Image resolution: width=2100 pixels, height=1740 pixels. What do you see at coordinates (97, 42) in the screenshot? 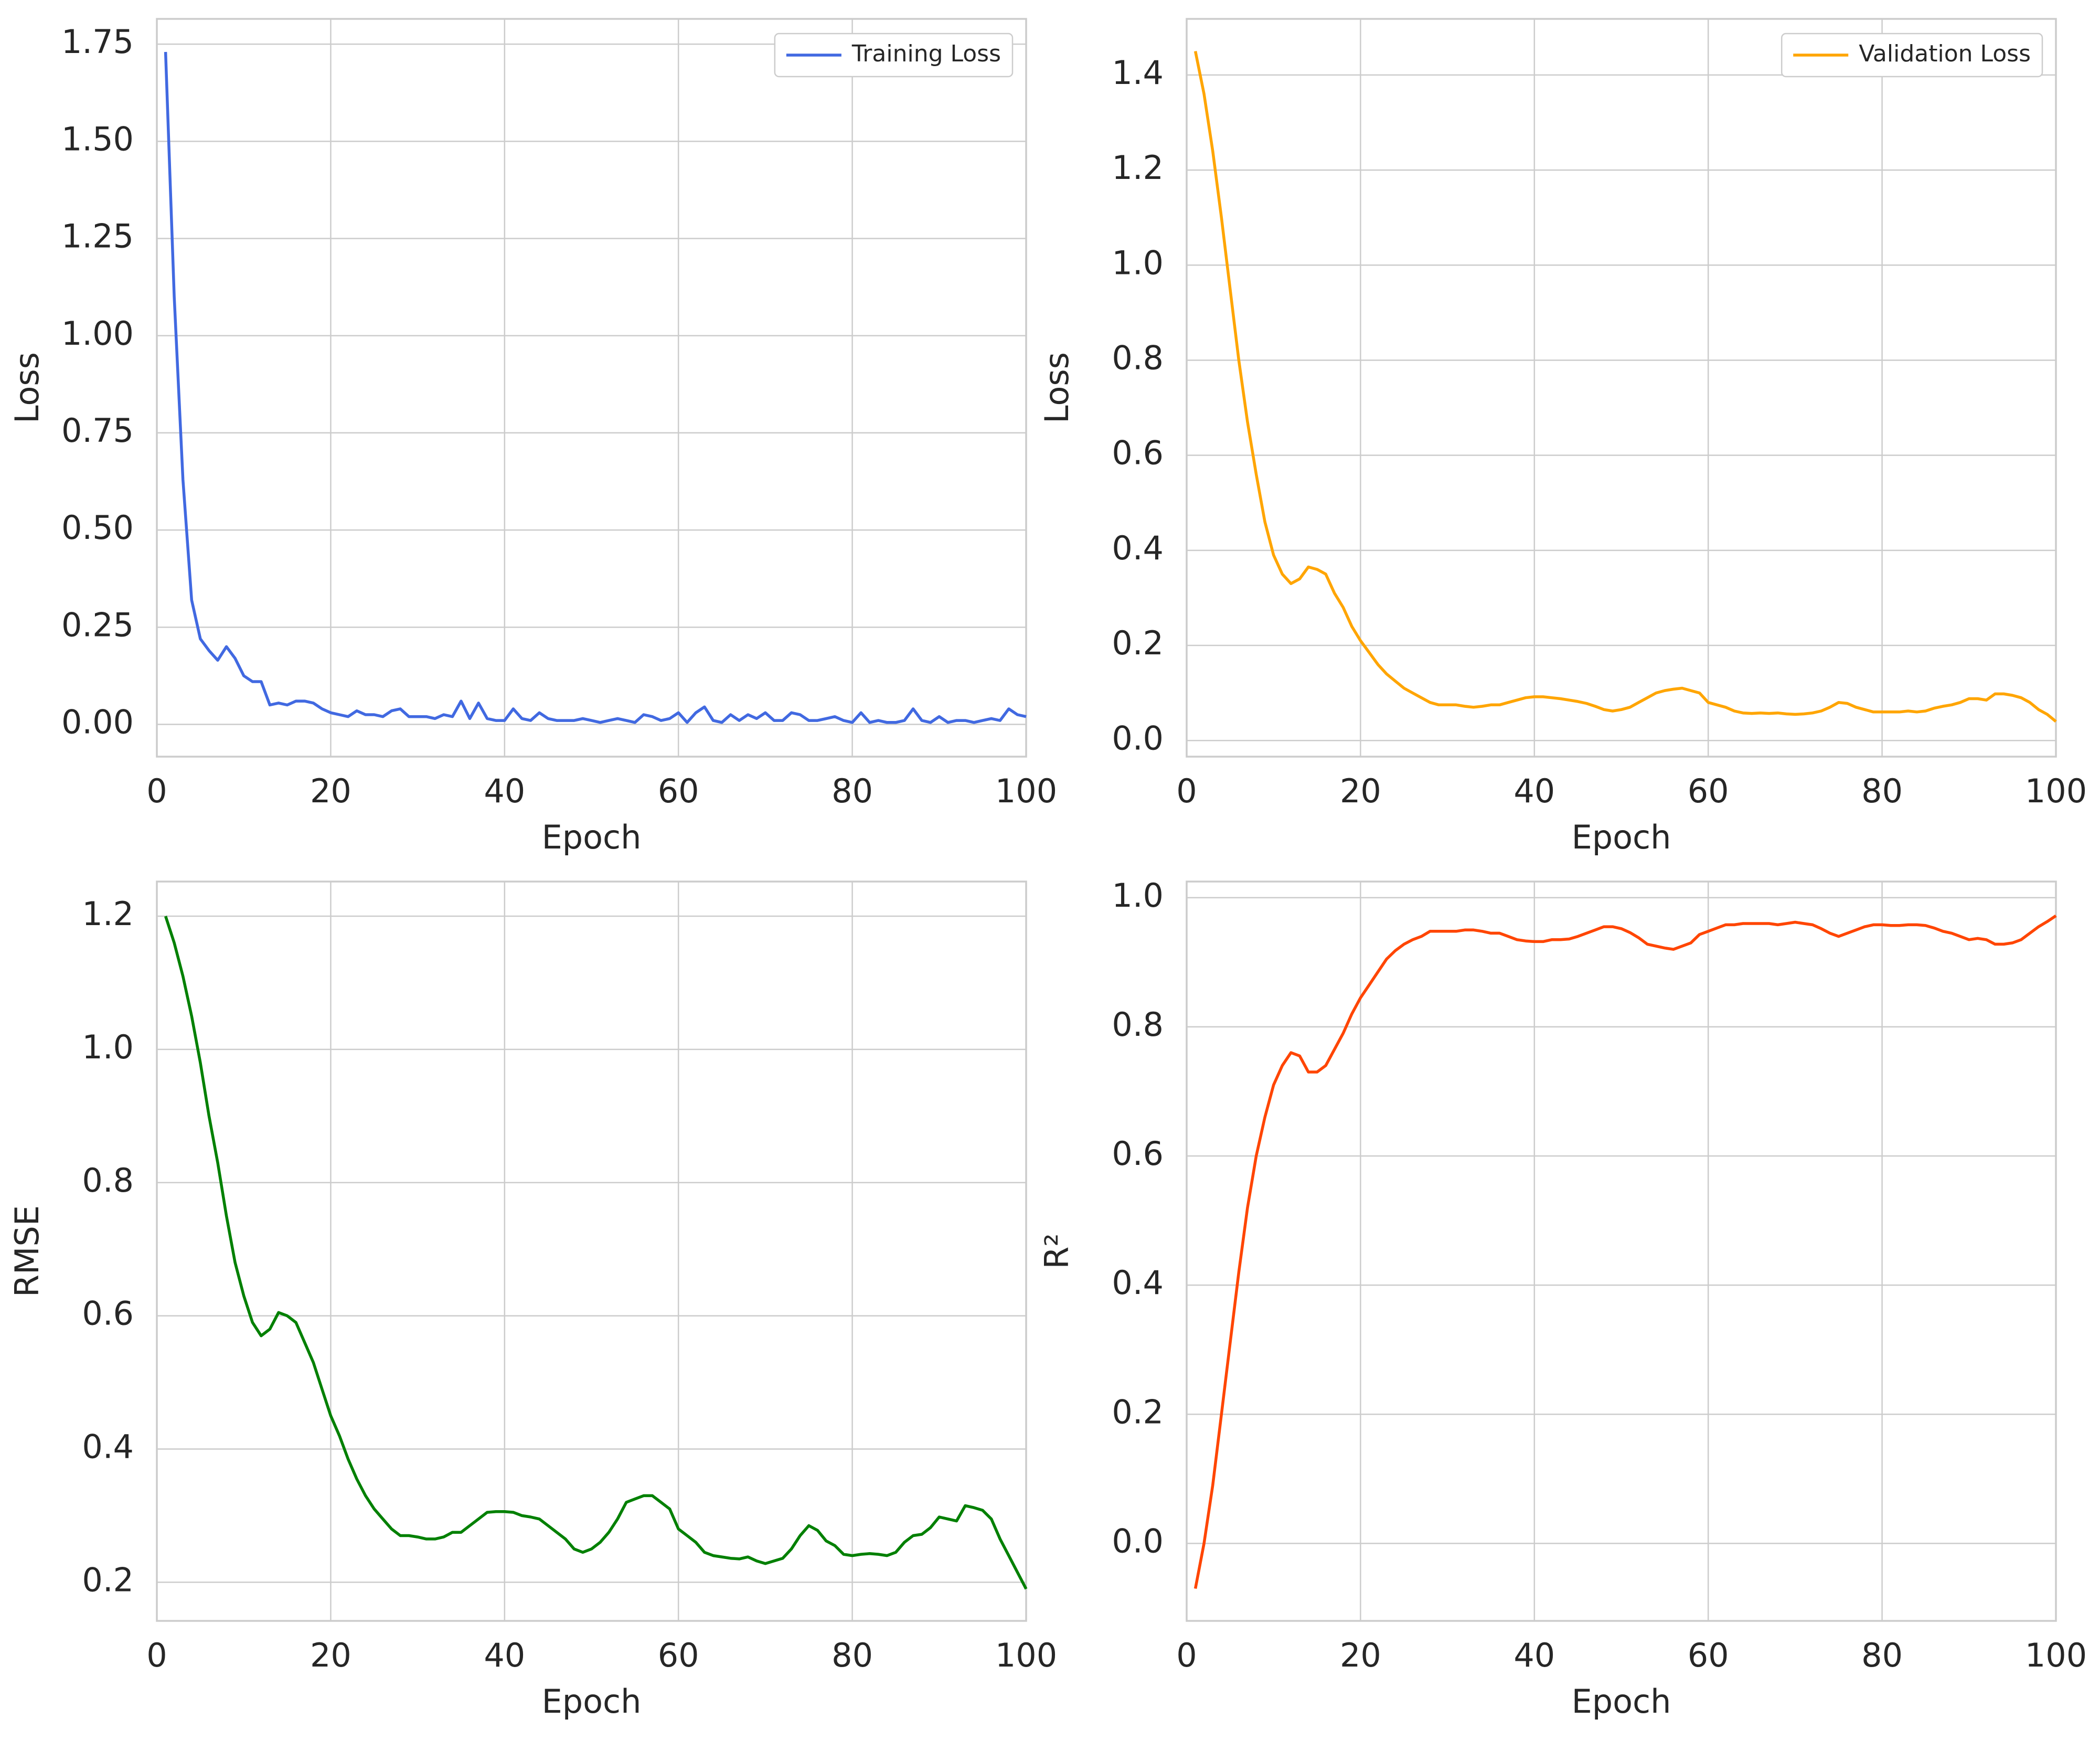
I see `y-tick-label: 1.75` at bounding box center [97, 42].